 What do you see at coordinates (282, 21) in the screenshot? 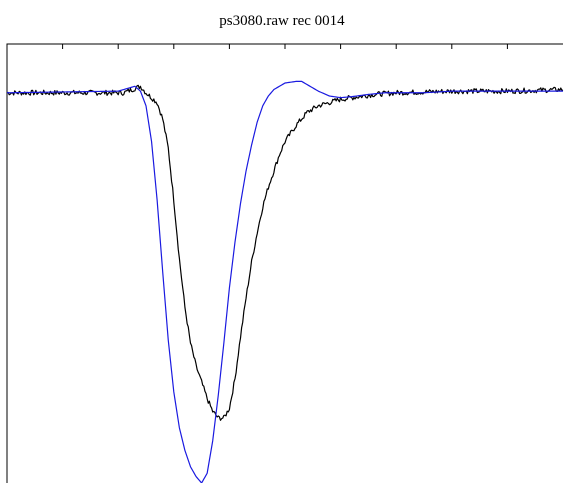
I see `chart-title: ps3080.raw rec 0014` at bounding box center [282, 21].